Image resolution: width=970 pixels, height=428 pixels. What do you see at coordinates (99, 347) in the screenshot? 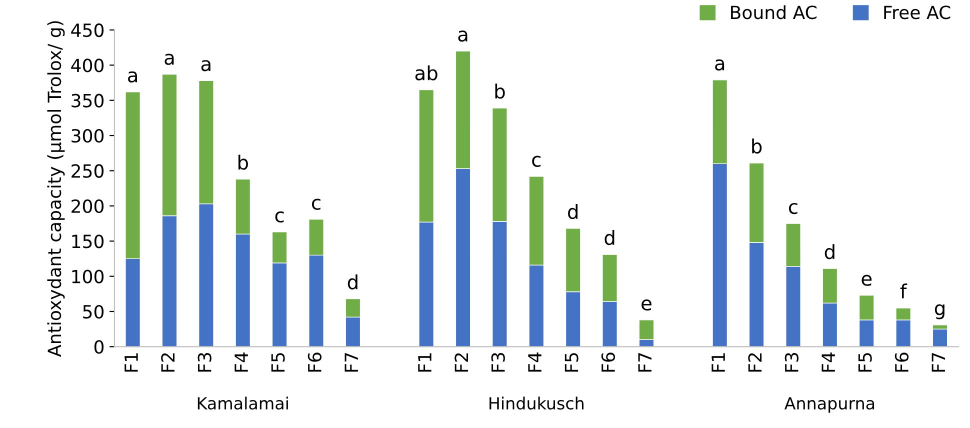
I see `y-tick-label: 0` at bounding box center [99, 347].